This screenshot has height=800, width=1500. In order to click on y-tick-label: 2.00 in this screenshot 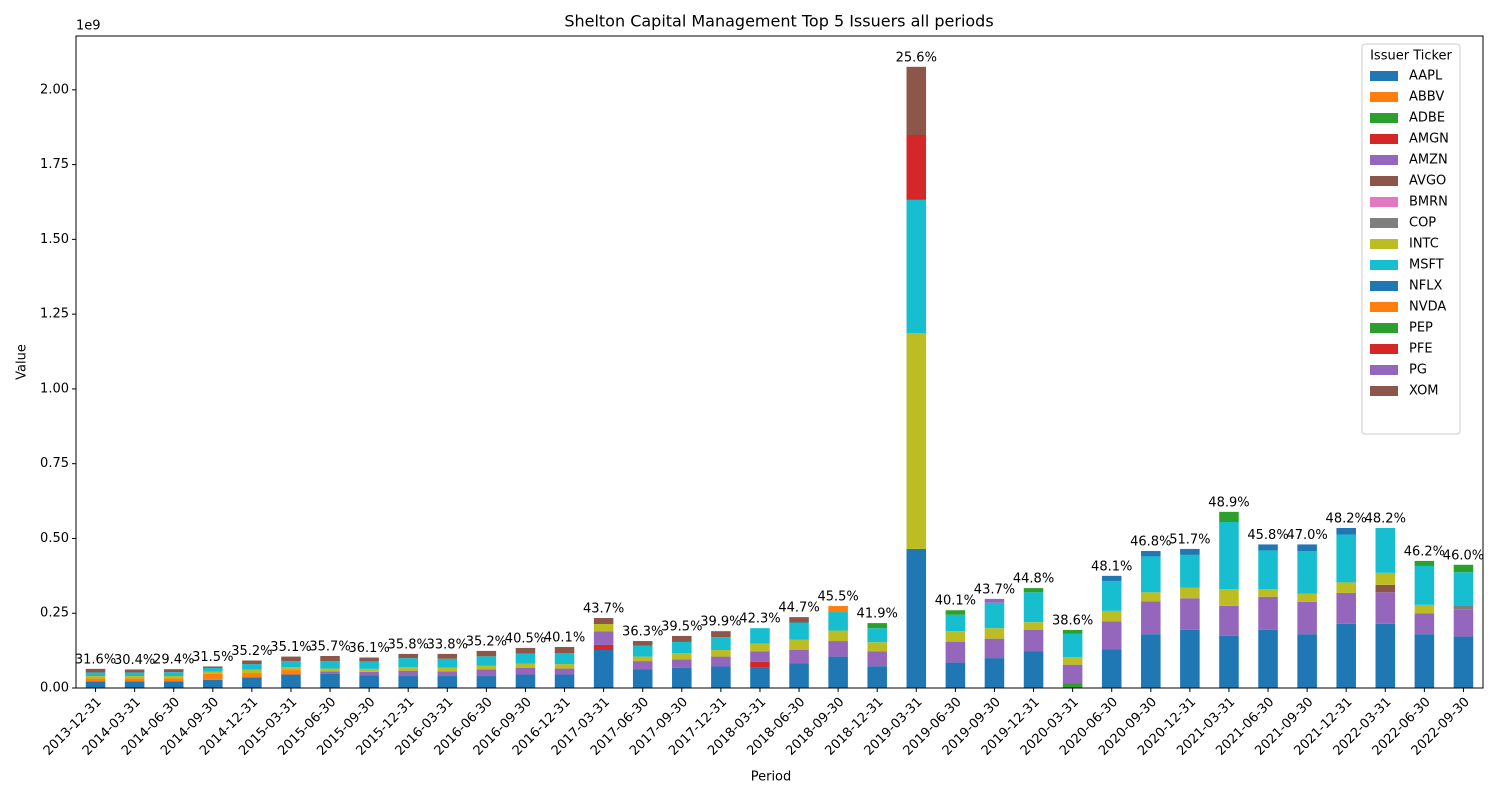, I will do `click(54, 89)`.